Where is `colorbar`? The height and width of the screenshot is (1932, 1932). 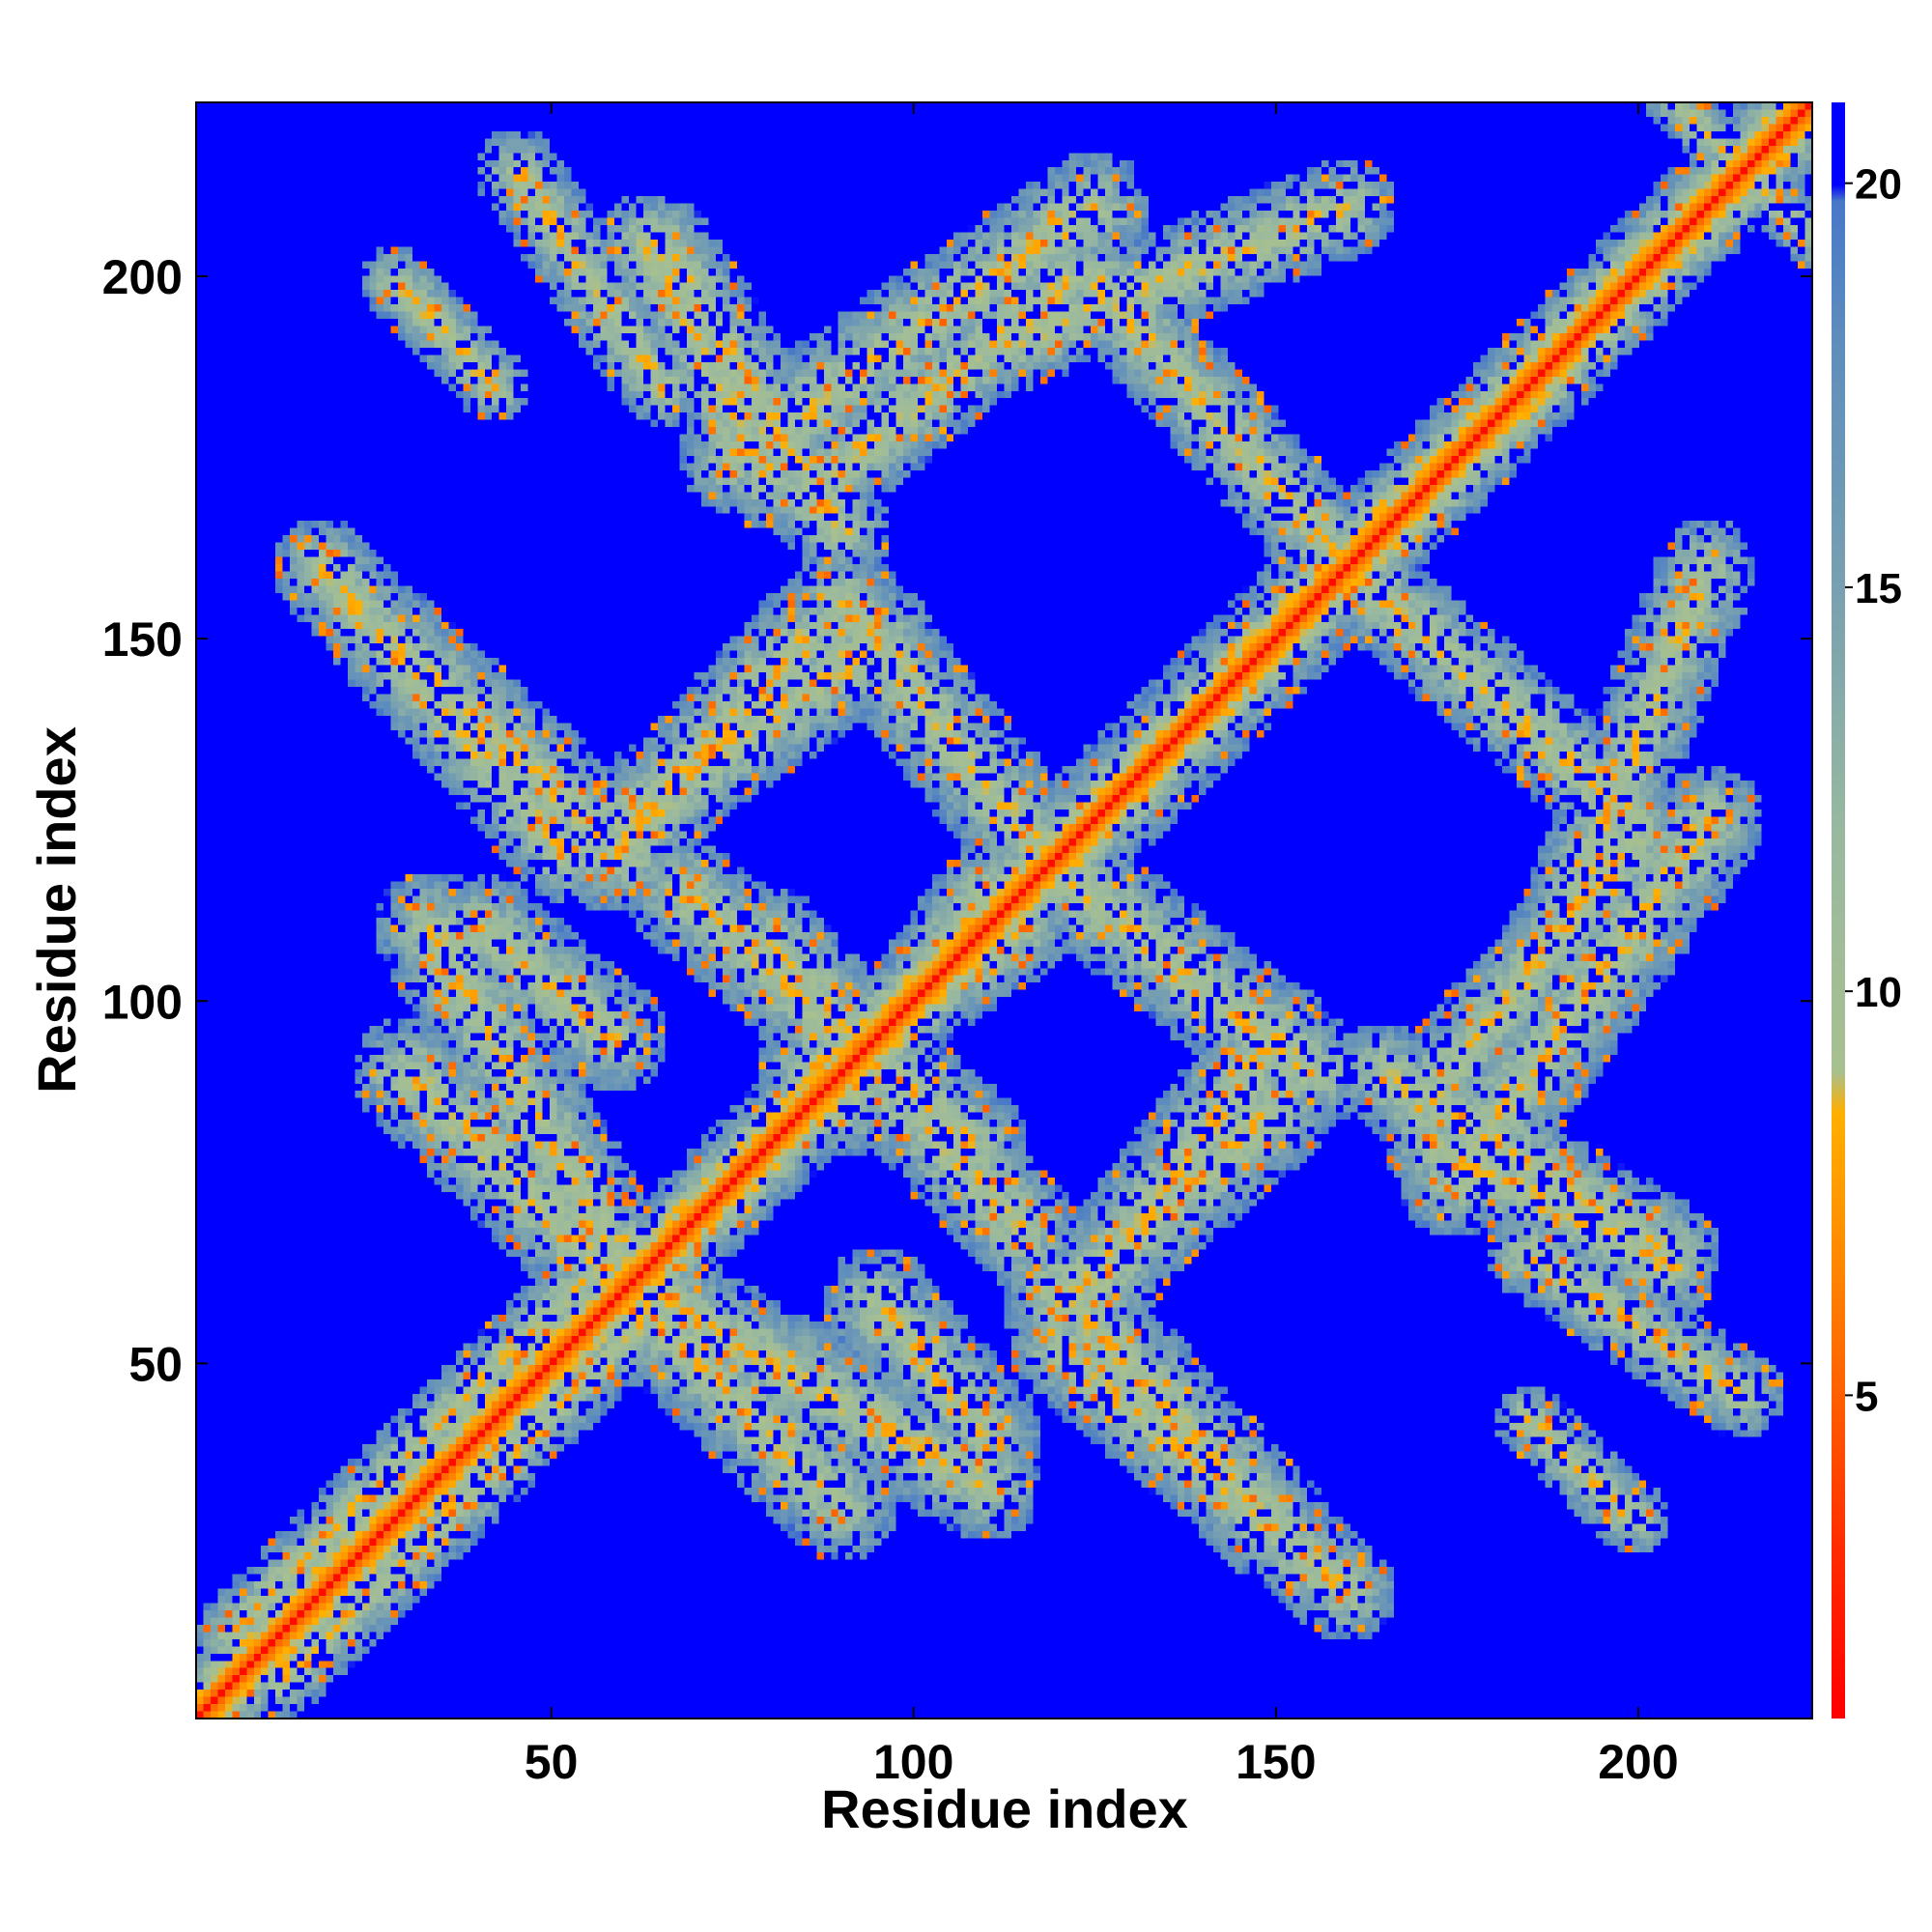
colorbar is located at coordinates (1838, 910).